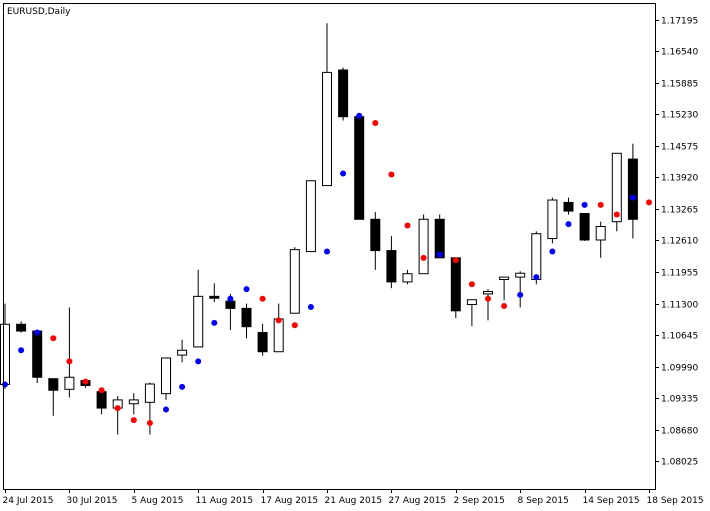 The width and height of the screenshot is (710, 511). Describe the element at coordinates (679, 306) in the screenshot. I see `y-axis-label: 1.11300` at that location.